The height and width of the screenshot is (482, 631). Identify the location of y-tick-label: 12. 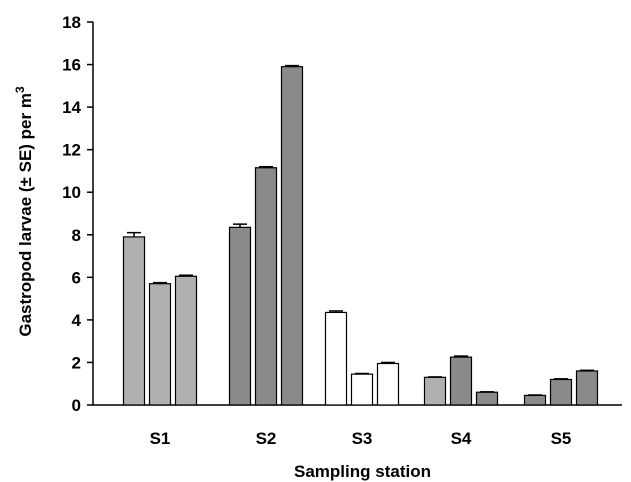
(71, 150).